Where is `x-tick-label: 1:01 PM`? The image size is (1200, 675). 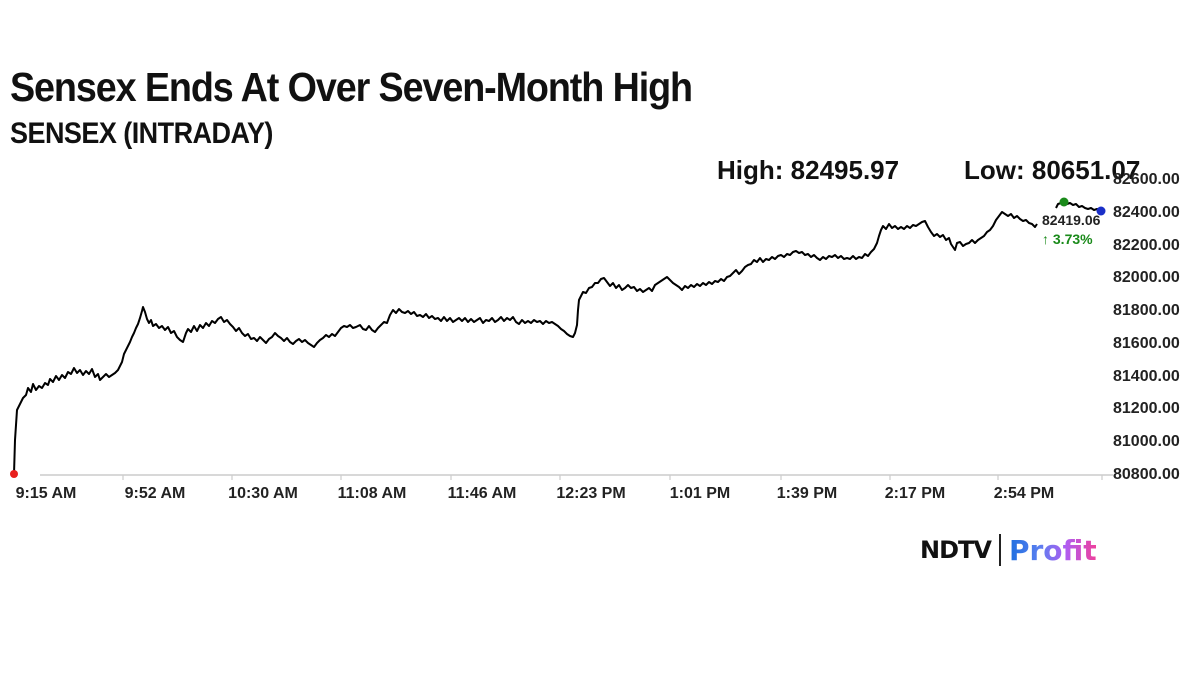 x-tick-label: 1:01 PM is located at coordinates (700, 493).